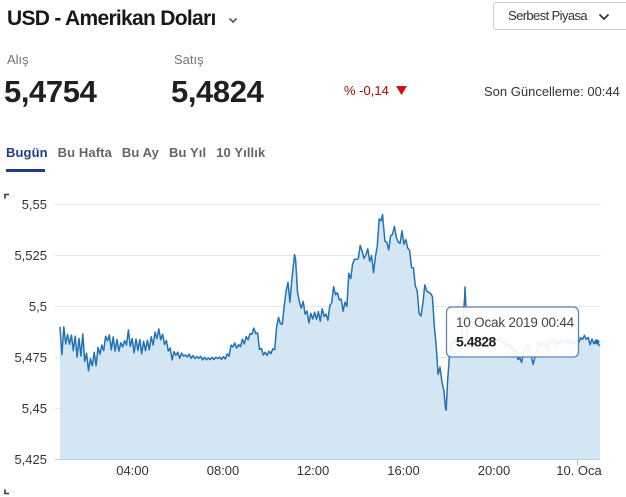  Describe the element at coordinates (132, 470) in the screenshot. I see `svg-text: 04:00` at that location.